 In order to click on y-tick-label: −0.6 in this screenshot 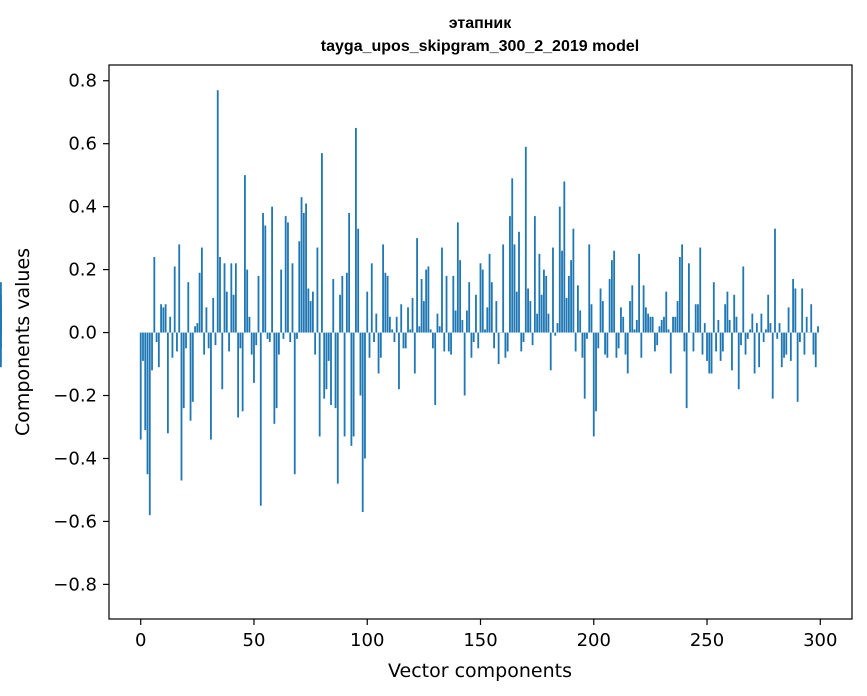, I will do `click(75, 521)`.